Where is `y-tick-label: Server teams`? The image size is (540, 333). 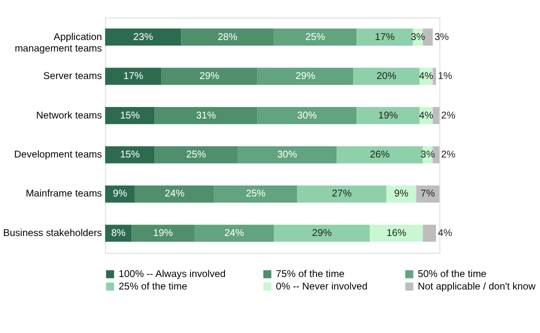 y-tick-label: Server teams is located at coordinates (72, 76).